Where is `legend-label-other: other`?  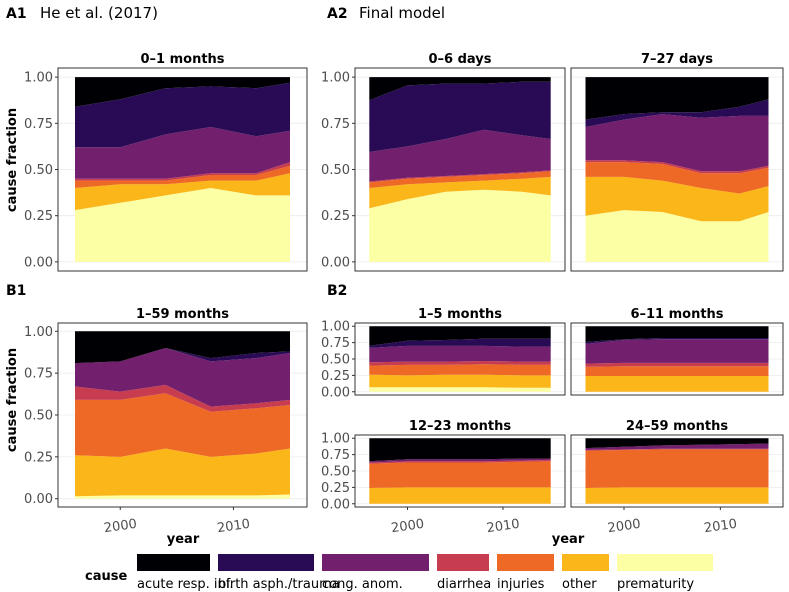
legend-label-other: other is located at coordinates (579, 584).